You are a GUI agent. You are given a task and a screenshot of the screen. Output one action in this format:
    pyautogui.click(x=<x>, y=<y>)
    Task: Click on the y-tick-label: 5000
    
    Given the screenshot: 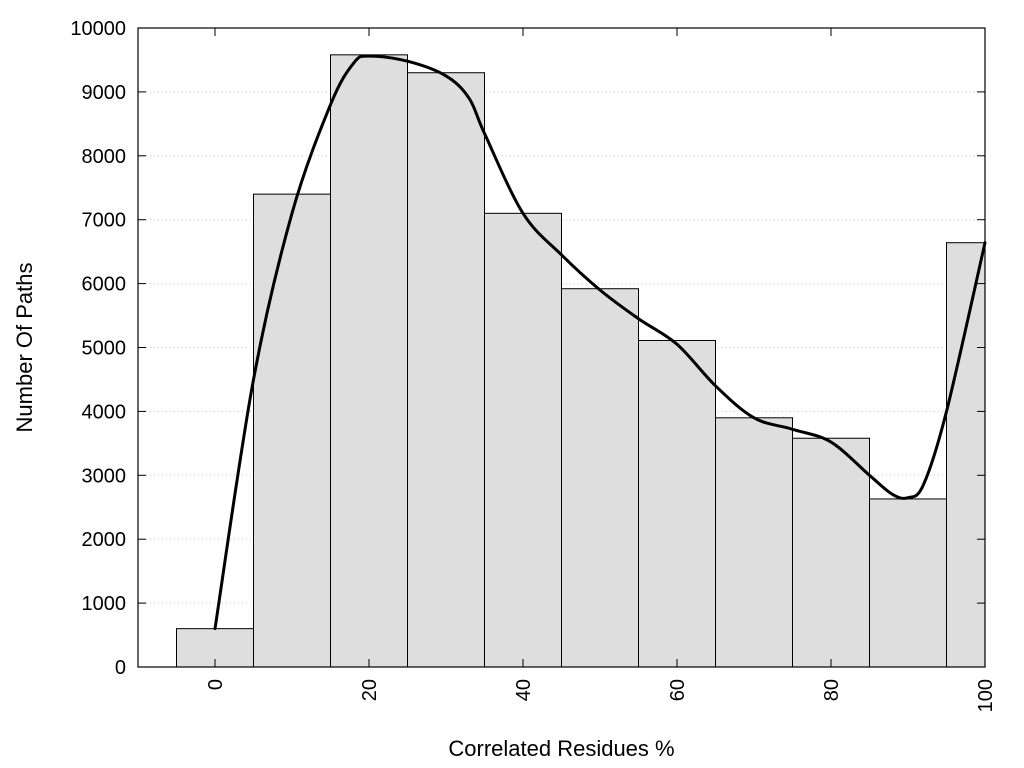 What is the action you would take?
    pyautogui.click(x=104, y=349)
    